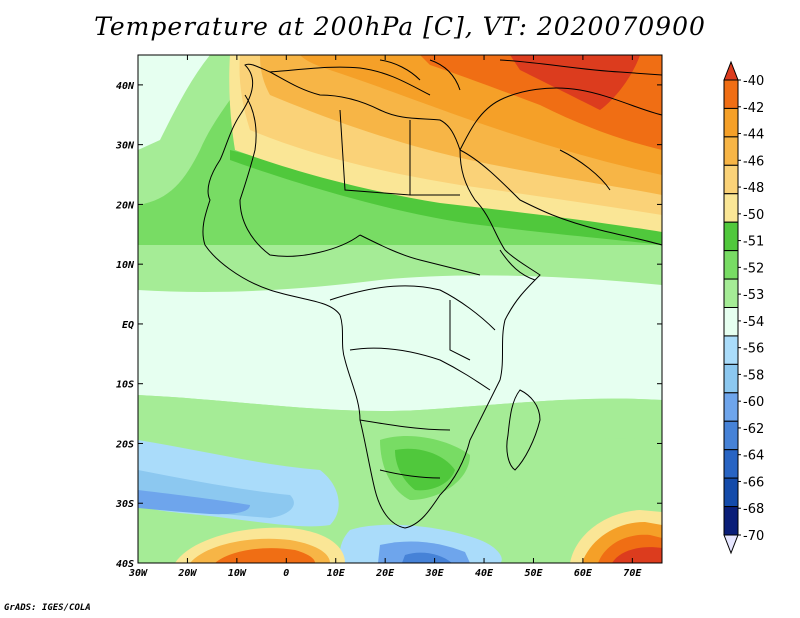  What do you see at coordinates (300, 175) in the screenshot?
I see `border-west` at bounding box center [300, 175].